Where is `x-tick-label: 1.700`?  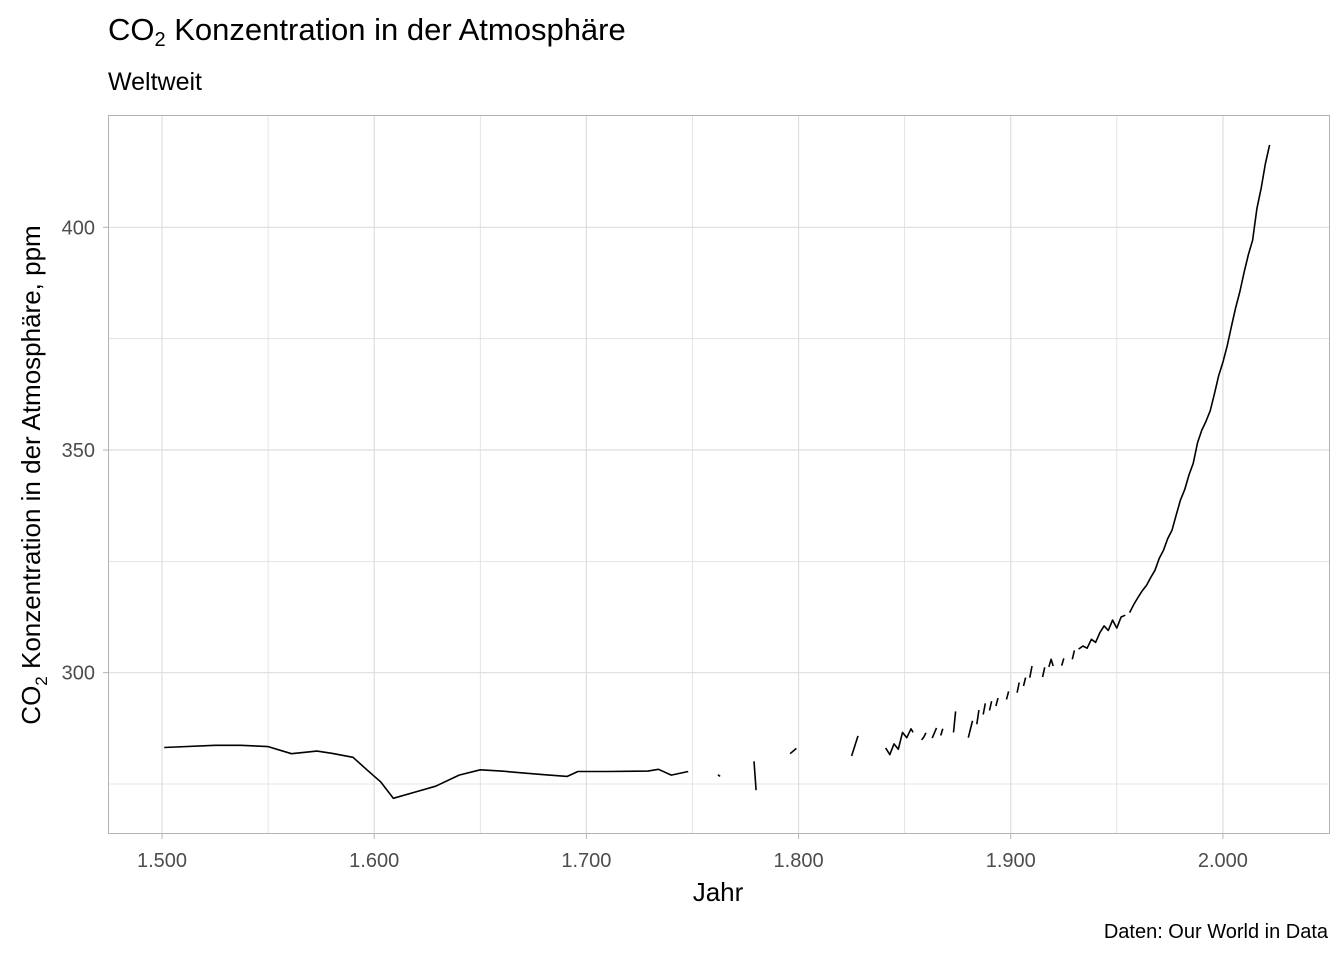
x-tick-label: 1.700 is located at coordinates (586, 861).